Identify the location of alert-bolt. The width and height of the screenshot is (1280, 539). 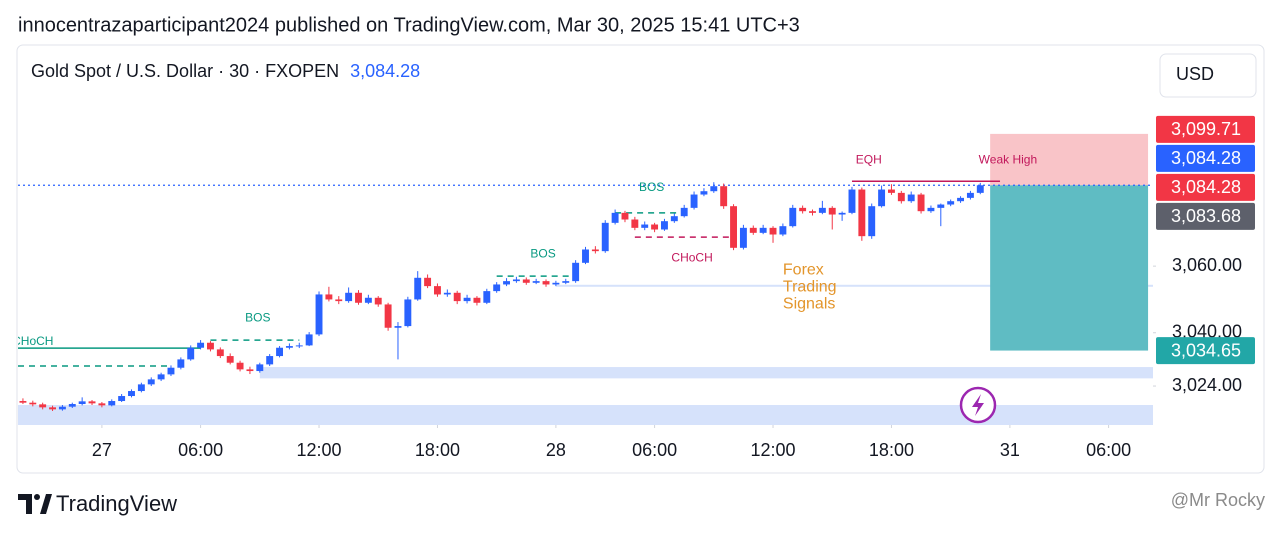
(978, 405).